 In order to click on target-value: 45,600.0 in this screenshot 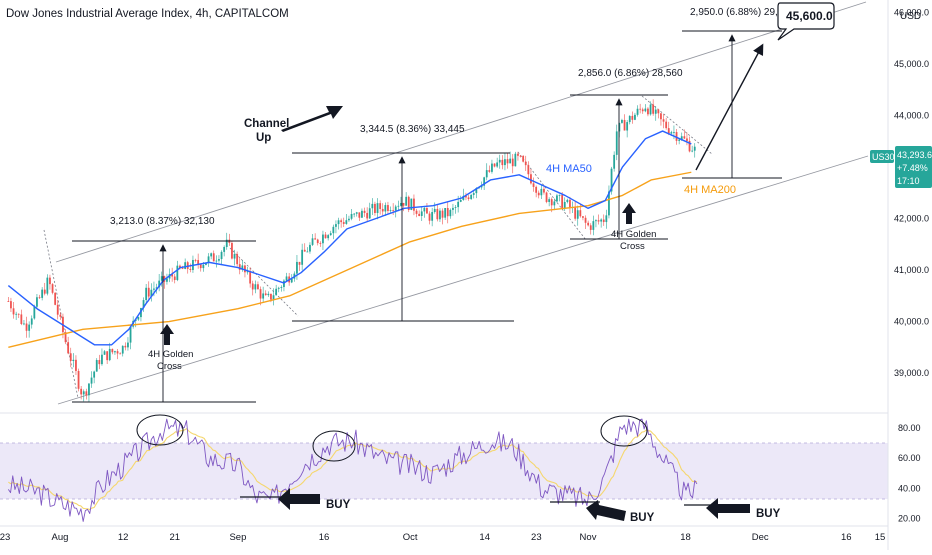, I will do `click(809, 16)`.